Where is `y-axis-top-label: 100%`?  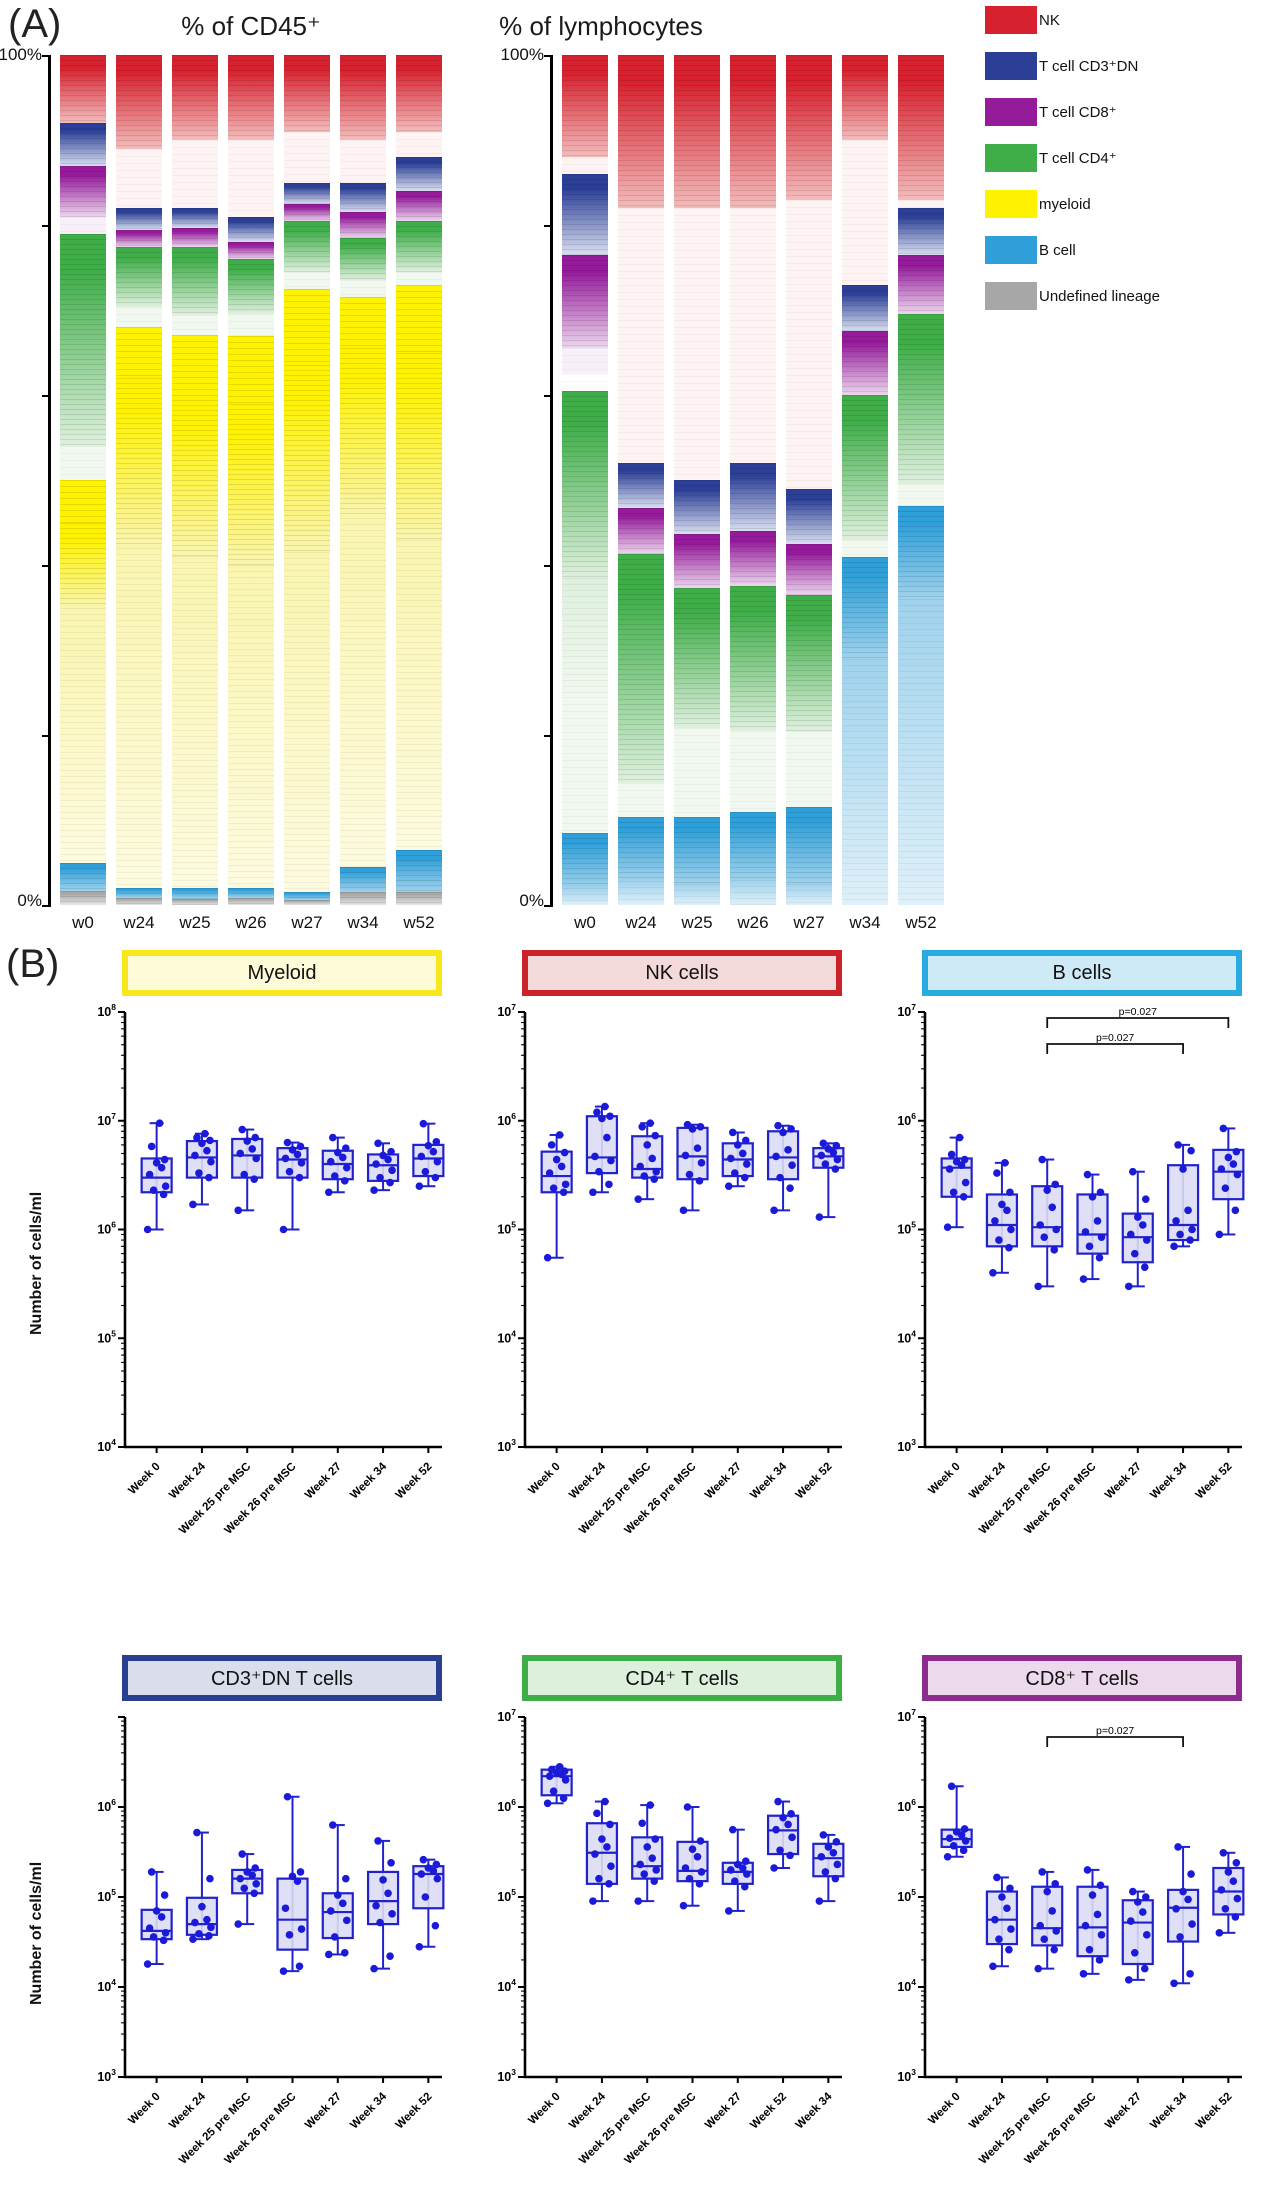 y-axis-top-label: 100% is located at coordinates (21, 54).